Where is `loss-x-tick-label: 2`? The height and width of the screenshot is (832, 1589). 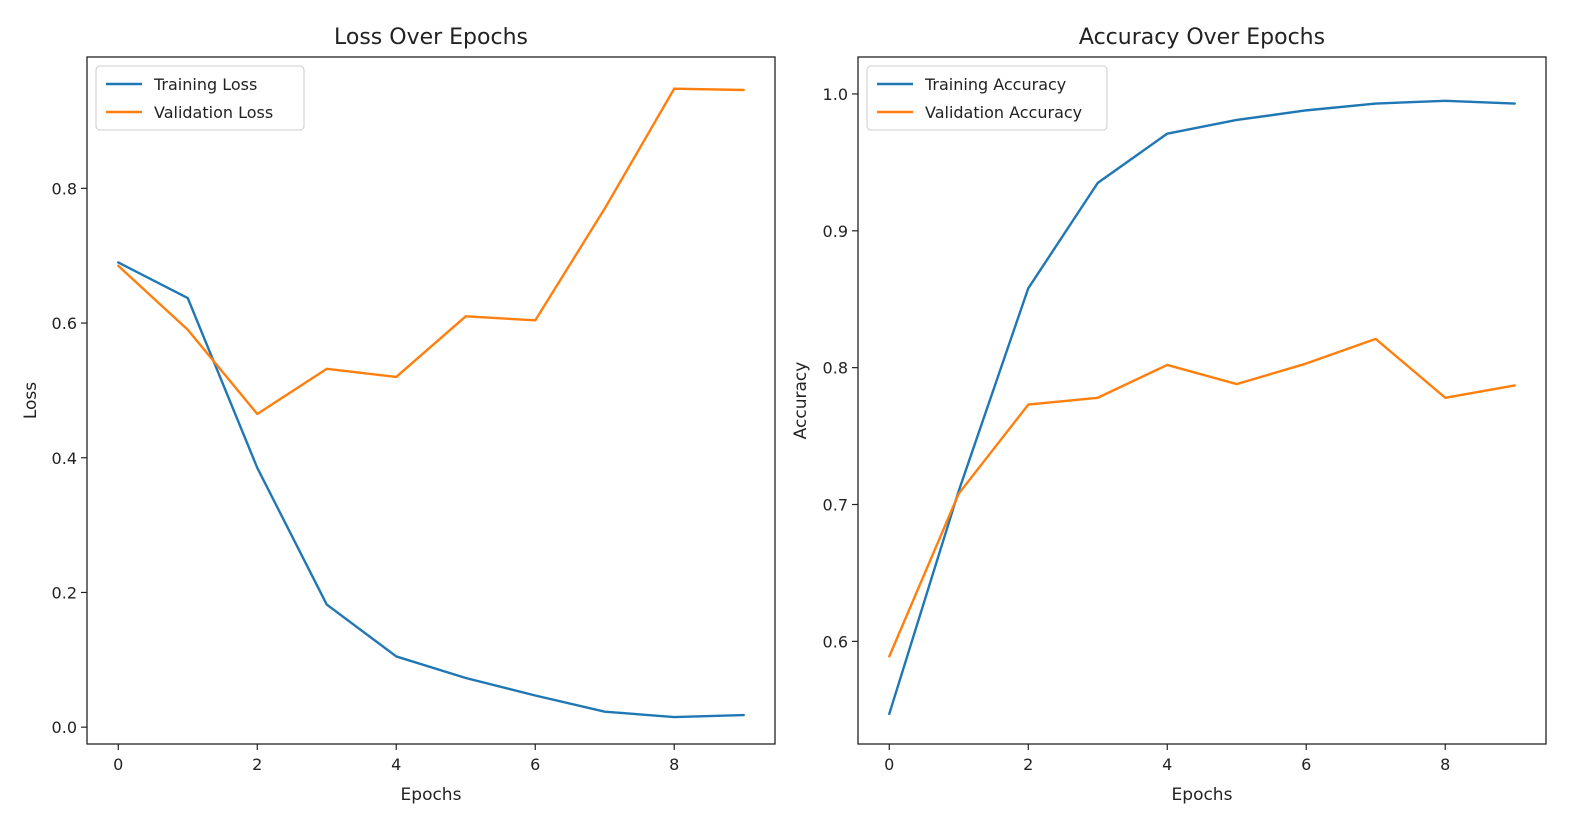
loss-x-tick-label: 2 is located at coordinates (257, 764).